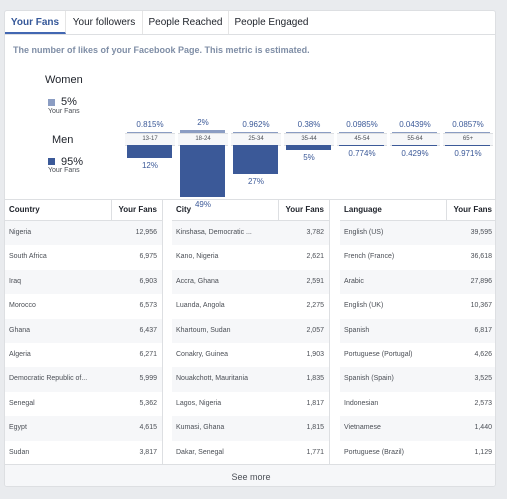 The width and height of the screenshot is (507, 499). Describe the element at coordinates (63, 140) in the screenshot. I see `men-title: Men` at that location.